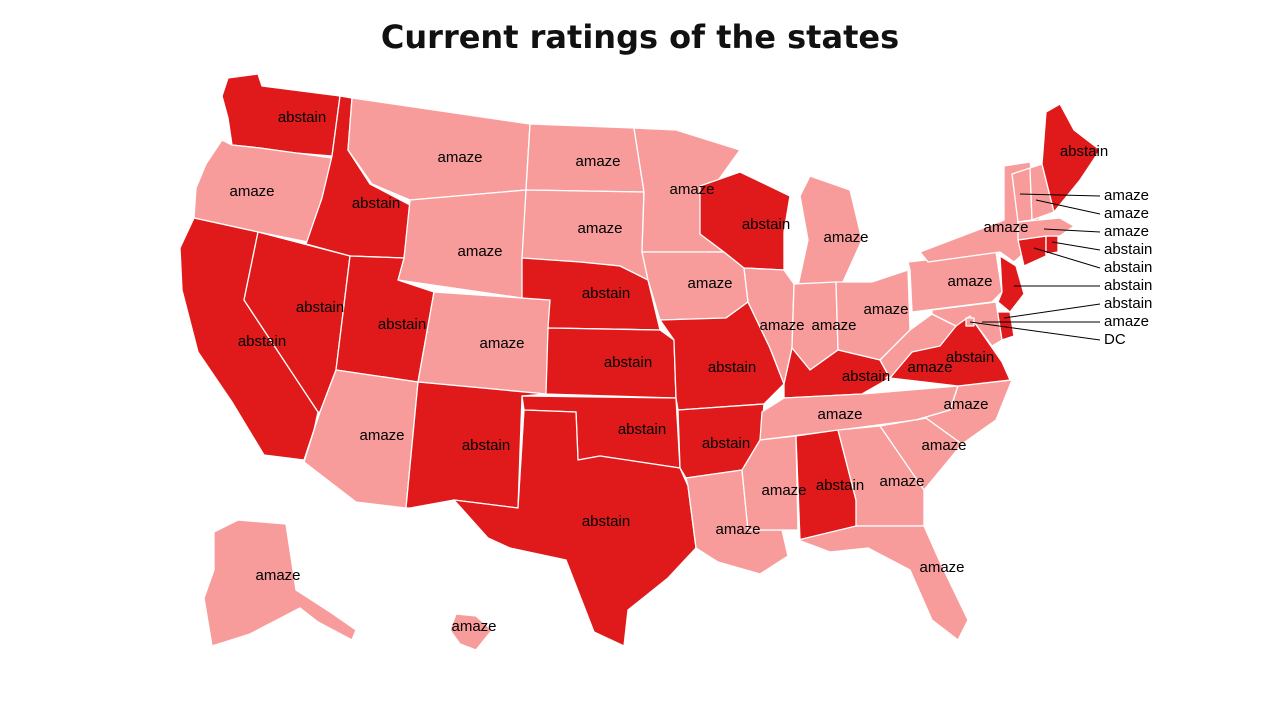  What do you see at coordinates (970, 357) in the screenshot?
I see `state-label-va: abstain` at bounding box center [970, 357].